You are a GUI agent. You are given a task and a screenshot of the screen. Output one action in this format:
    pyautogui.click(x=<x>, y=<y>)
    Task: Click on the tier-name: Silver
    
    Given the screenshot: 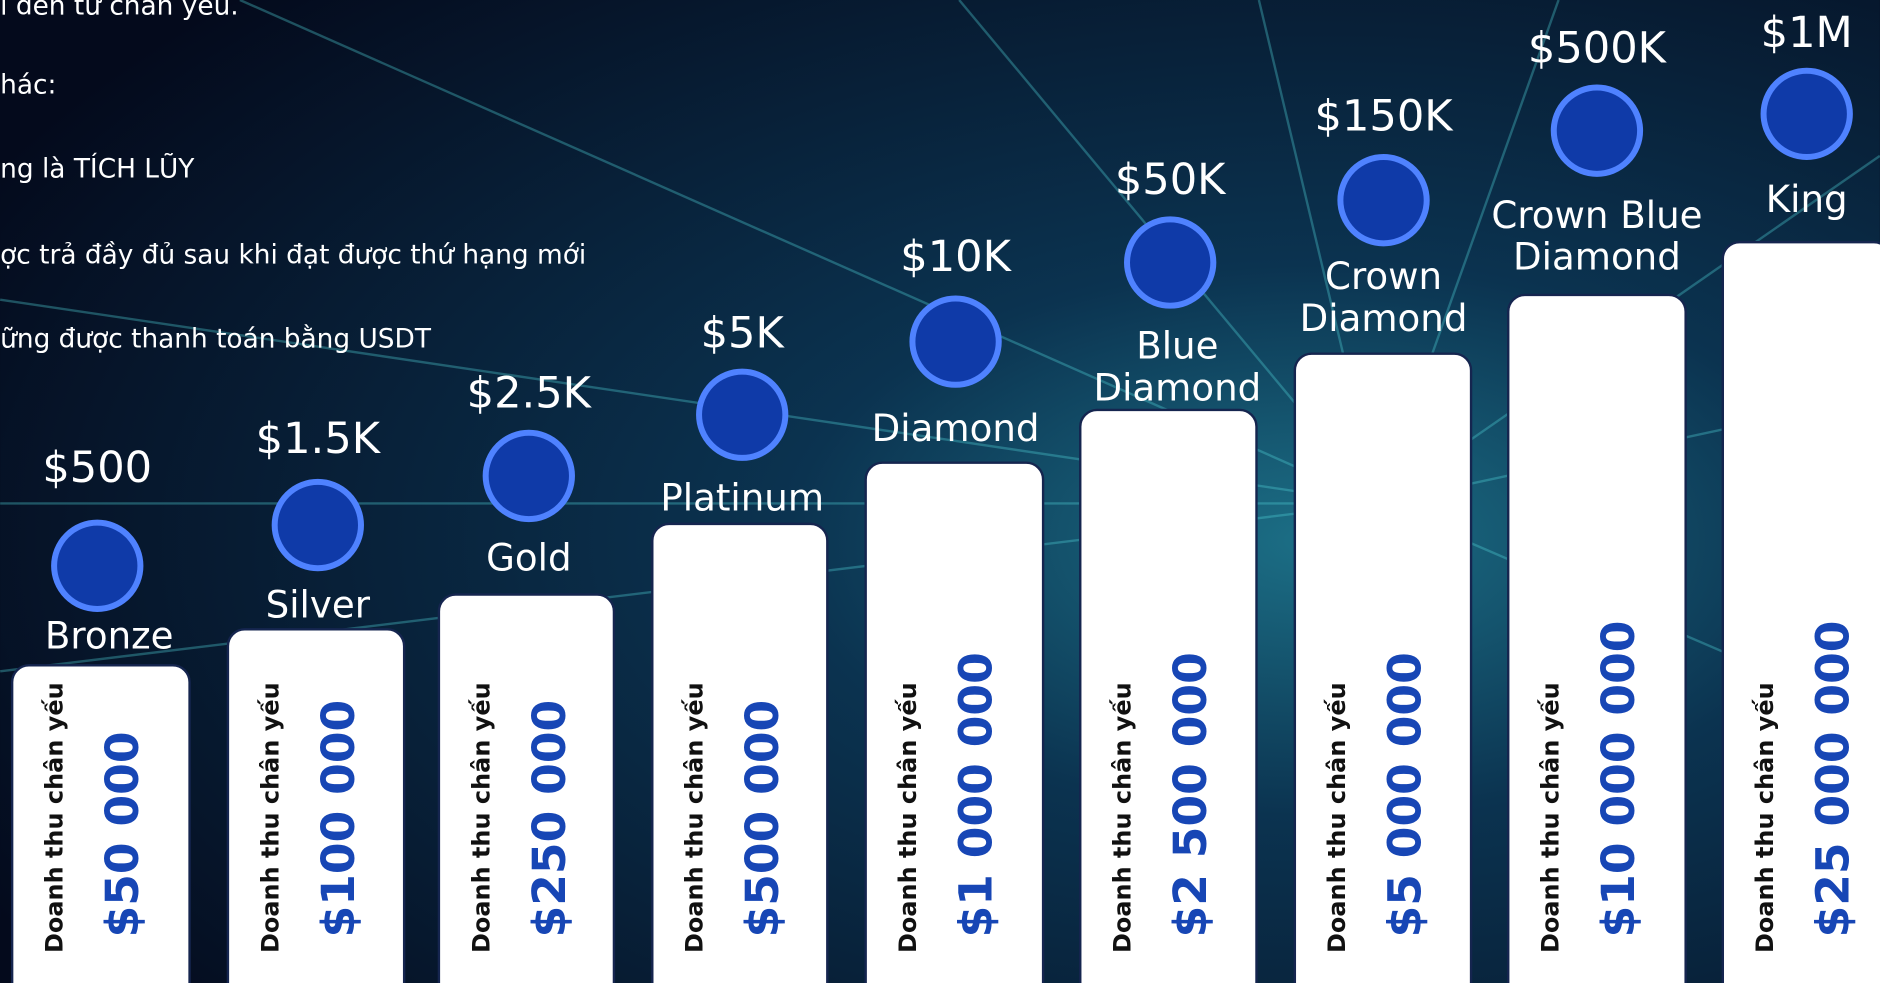 What is the action you would take?
    pyautogui.click(x=318, y=604)
    